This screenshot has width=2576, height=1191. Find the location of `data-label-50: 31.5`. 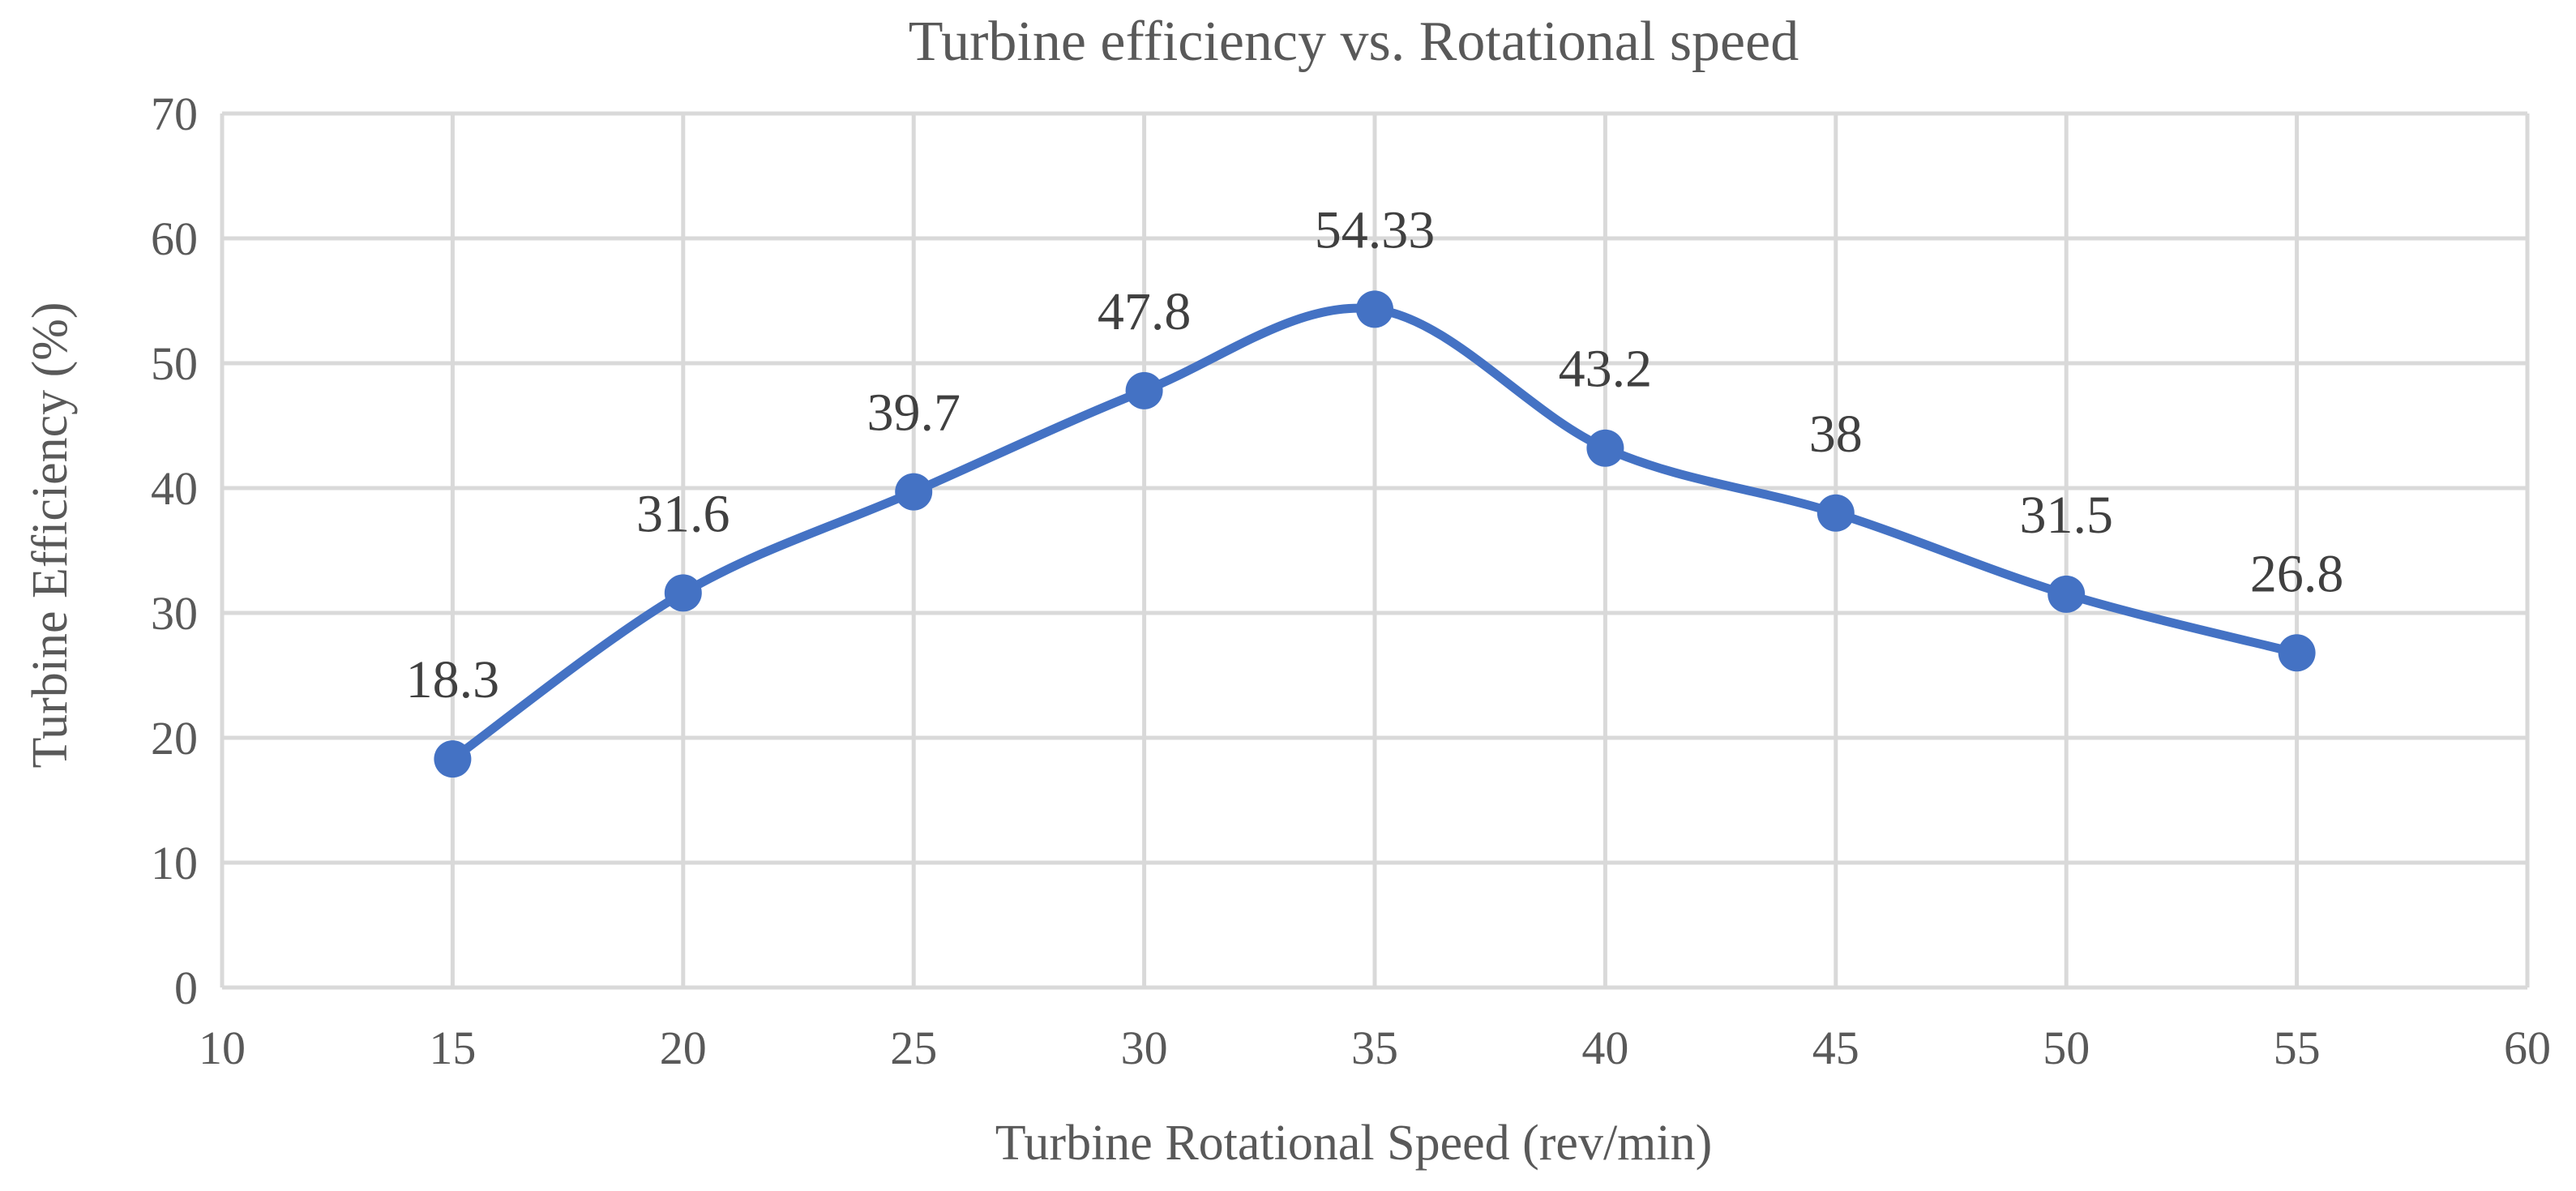

data-label-50: 31.5 is located at coordinates (2066, 516).